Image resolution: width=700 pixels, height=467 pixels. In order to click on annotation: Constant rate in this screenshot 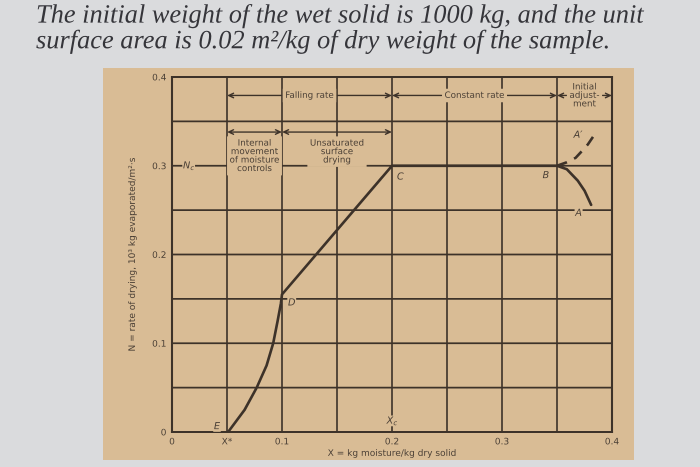, I will do `click(474, 94)`.